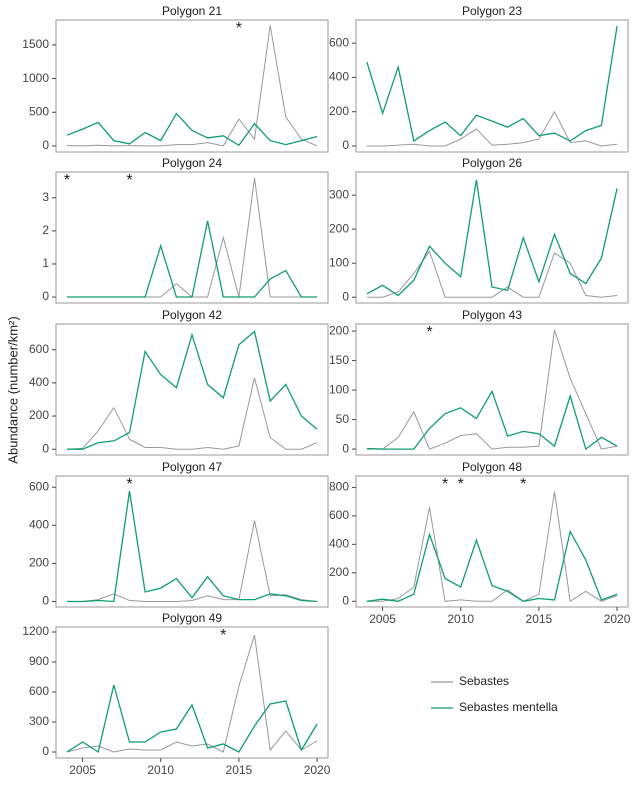 Image resolution: width=632 pixels, height=791 pixels. I want to click on panel-title: Polygon 26, so click(492, 163).